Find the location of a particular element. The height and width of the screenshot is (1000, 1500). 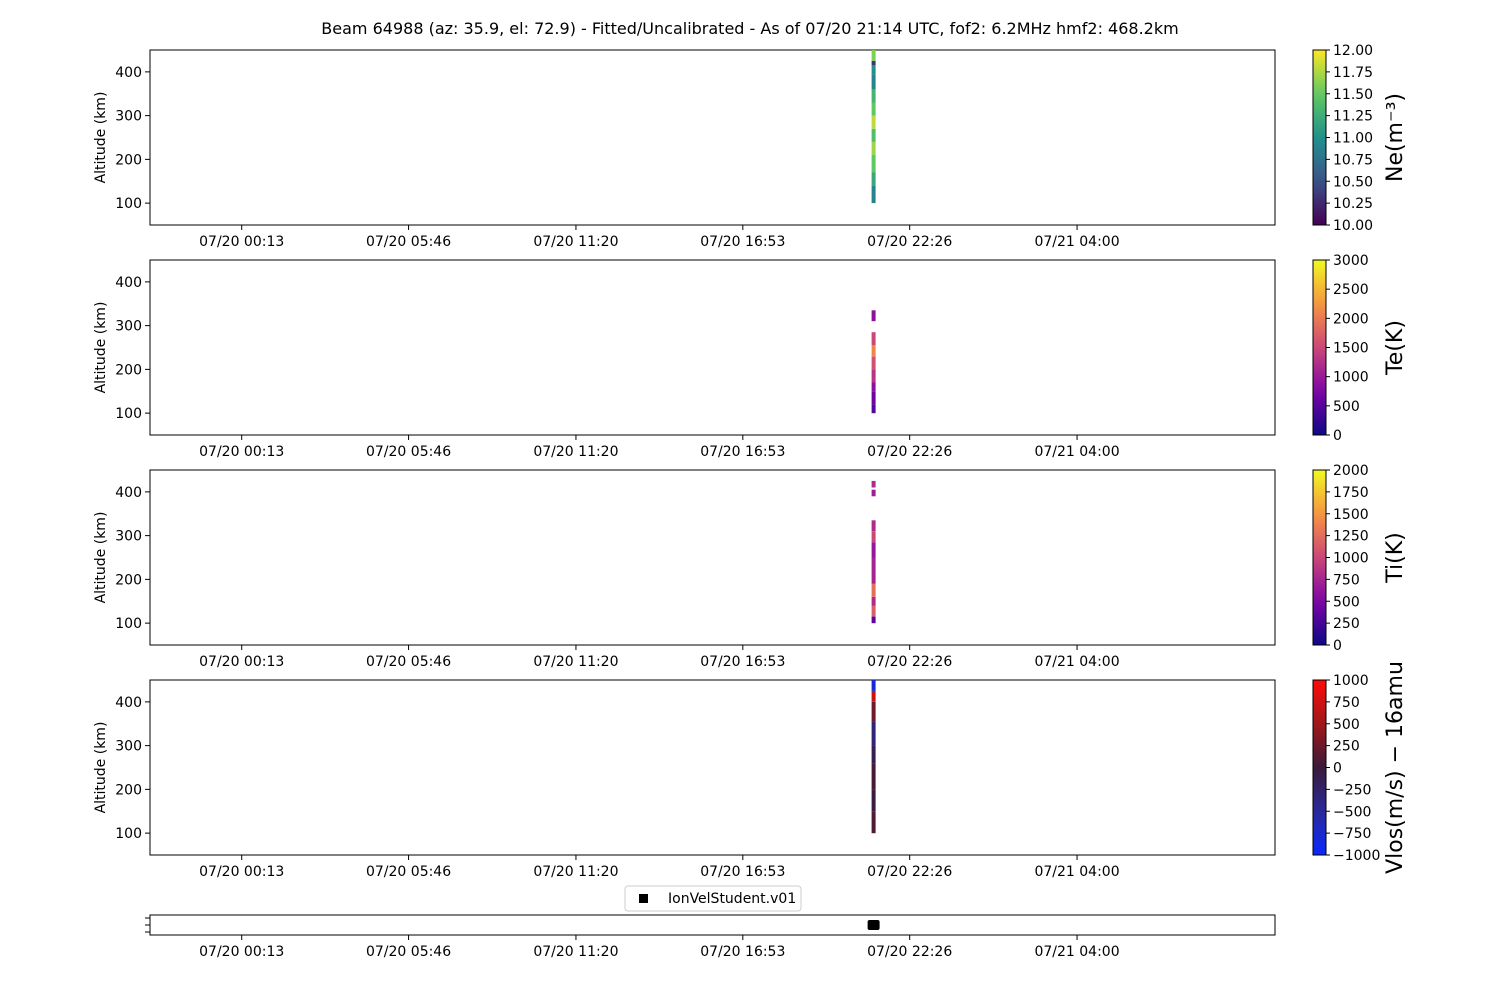

legend-marker-square is located at coordinates (643, 898).